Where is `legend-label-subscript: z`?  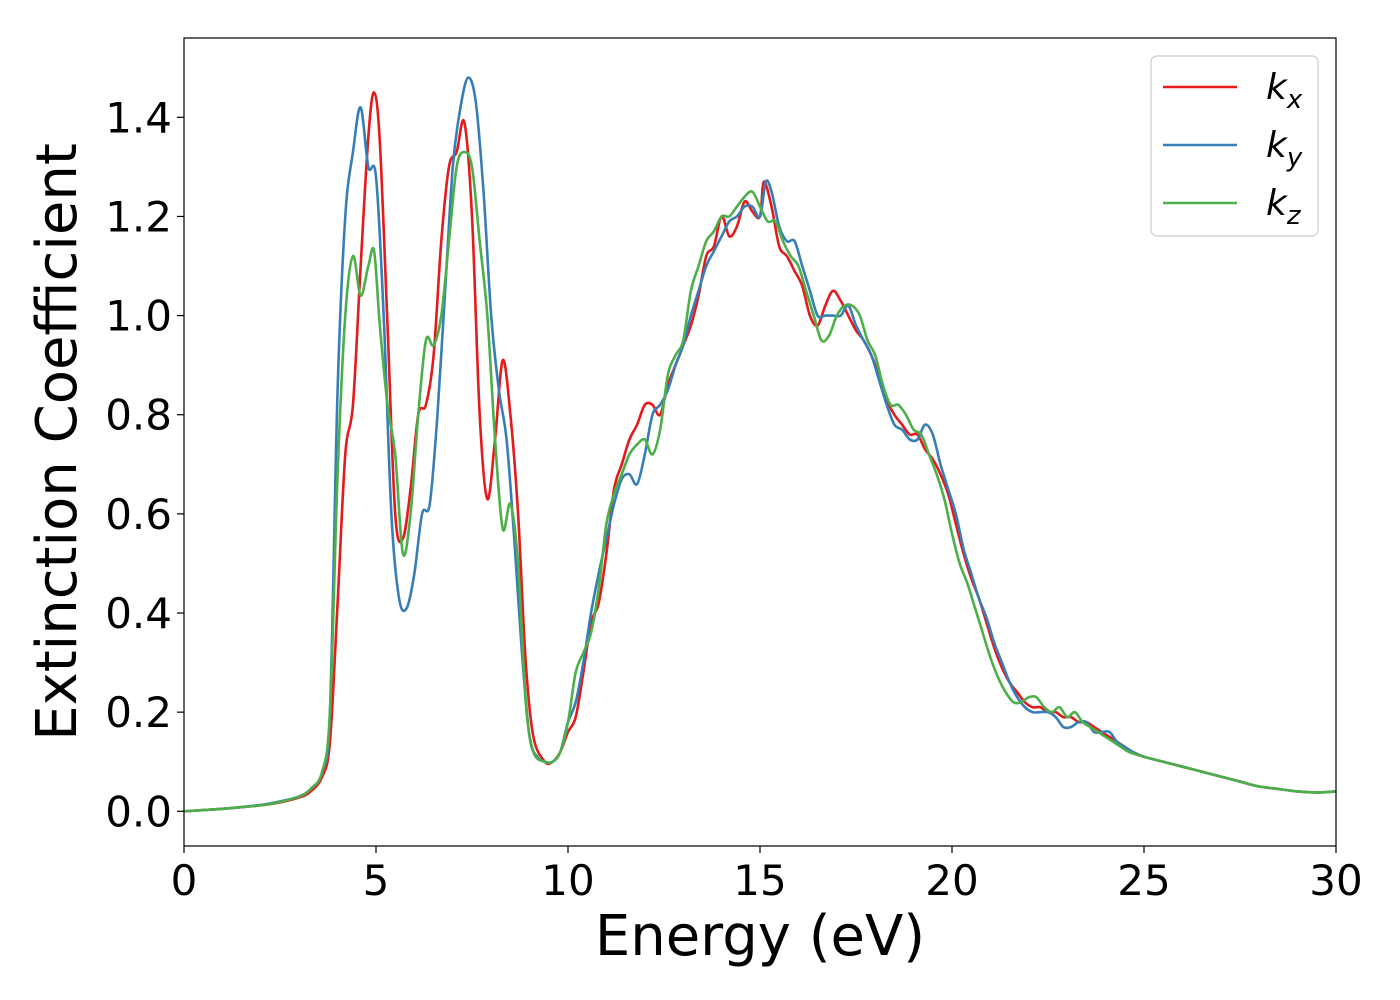
legend-label-subscript: z is located at coordinates (1294, 216).